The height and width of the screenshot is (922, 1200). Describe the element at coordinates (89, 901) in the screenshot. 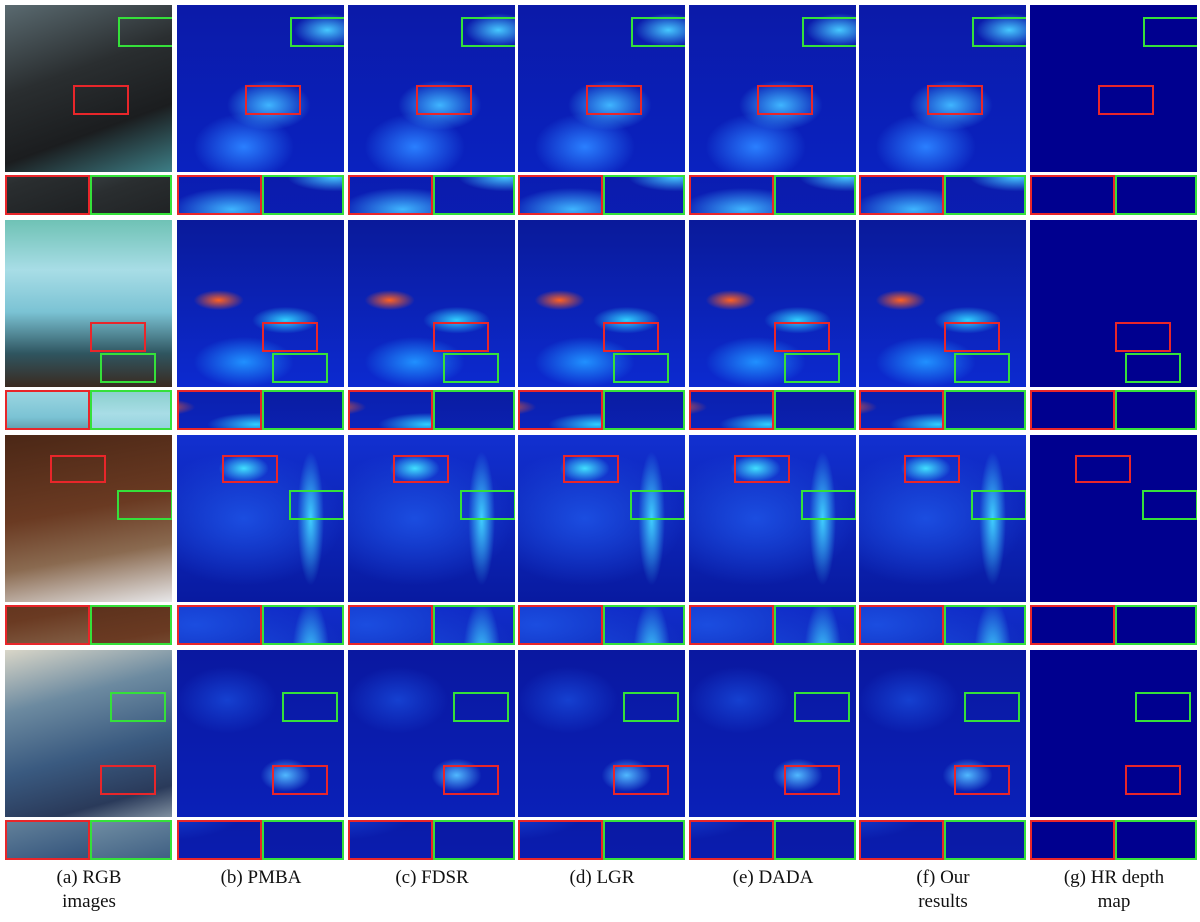

I see `caption-line: images` at that location.